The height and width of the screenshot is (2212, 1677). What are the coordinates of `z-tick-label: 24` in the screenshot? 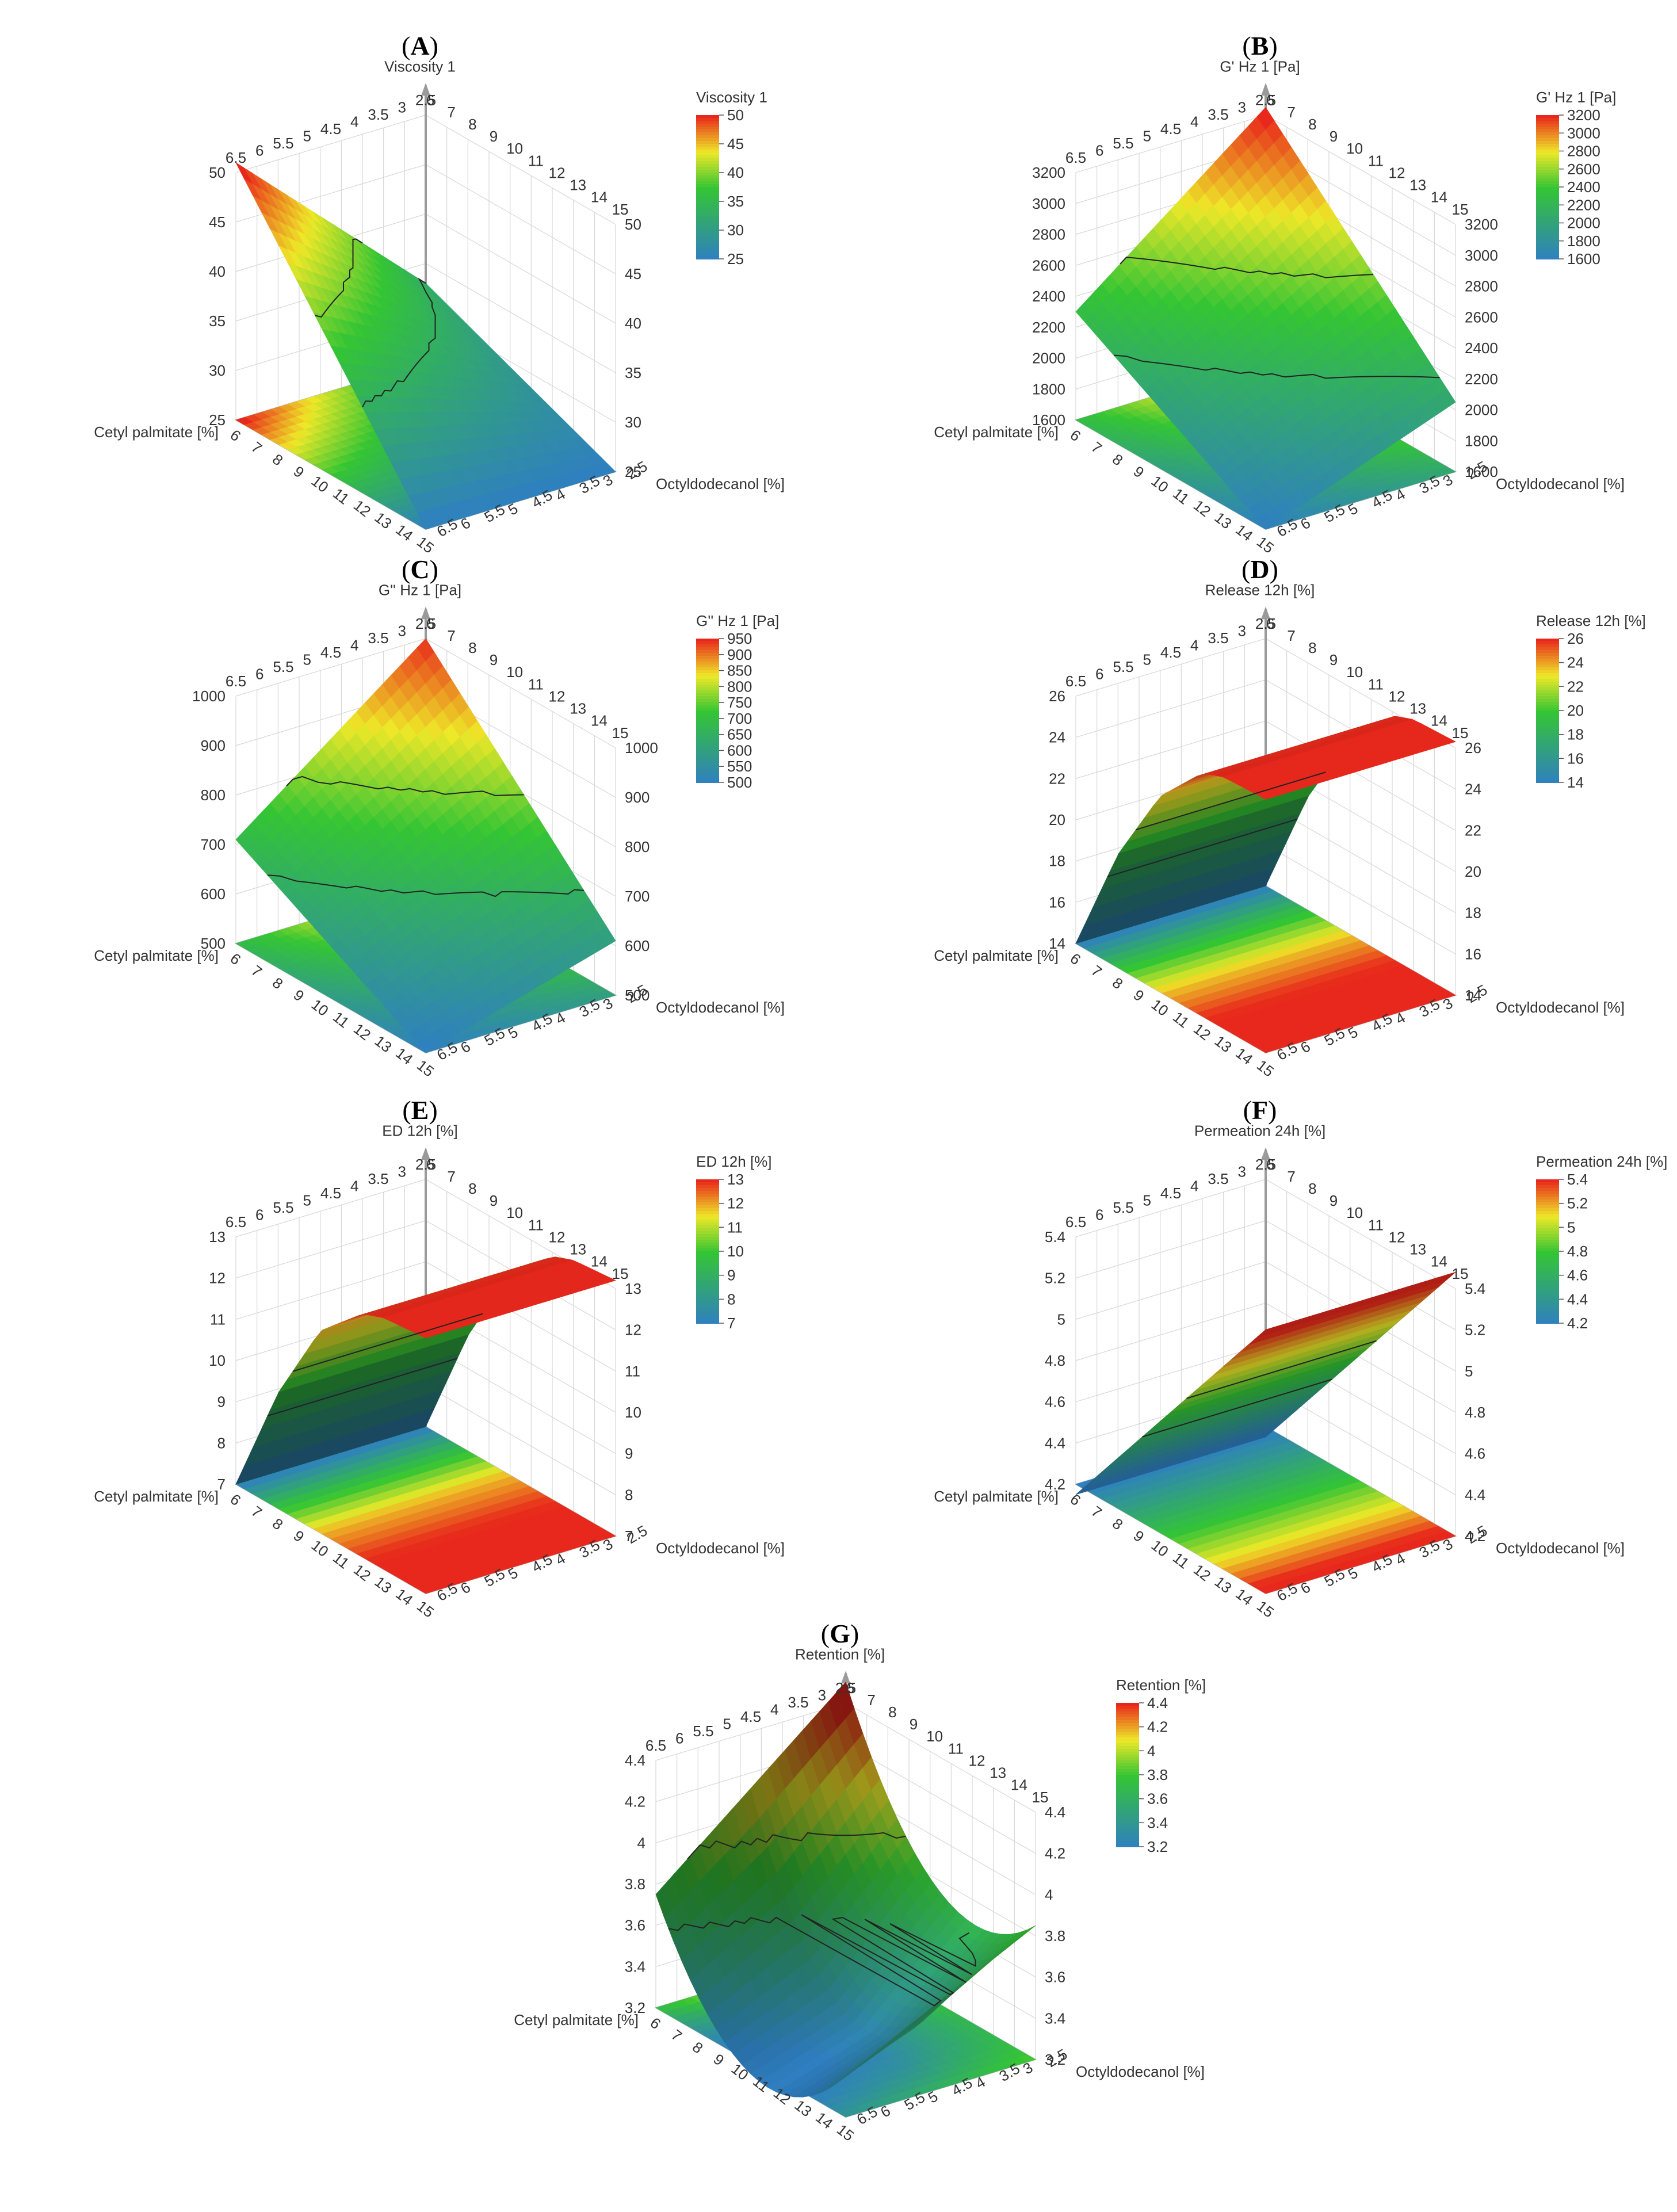 It's located at (1057, 737).